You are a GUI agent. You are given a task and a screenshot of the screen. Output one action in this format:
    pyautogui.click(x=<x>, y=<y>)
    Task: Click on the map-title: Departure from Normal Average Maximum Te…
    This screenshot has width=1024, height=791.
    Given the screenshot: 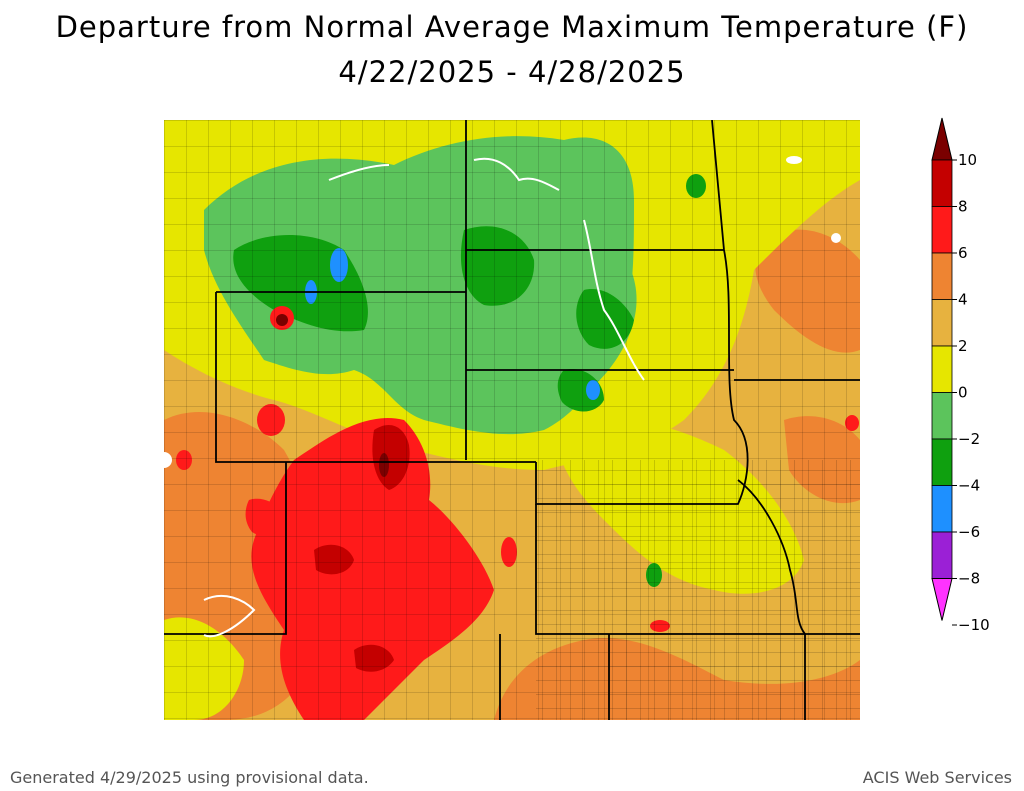 What is the action you would take?
    pyautogui.click(x=512, y=27)
    